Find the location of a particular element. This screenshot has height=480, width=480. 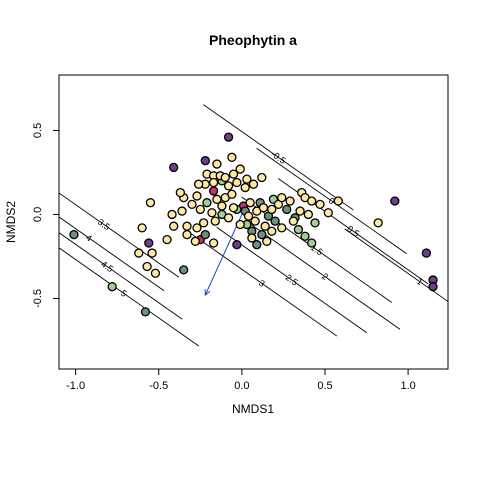

contour-label: 5 is located at coordinates (124, 293).